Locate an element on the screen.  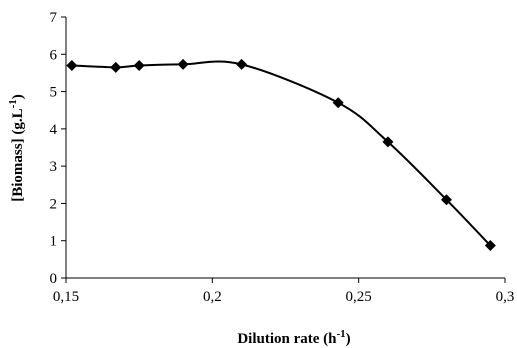
y-axis-title-end: ) is located at coordinates (18, 96).